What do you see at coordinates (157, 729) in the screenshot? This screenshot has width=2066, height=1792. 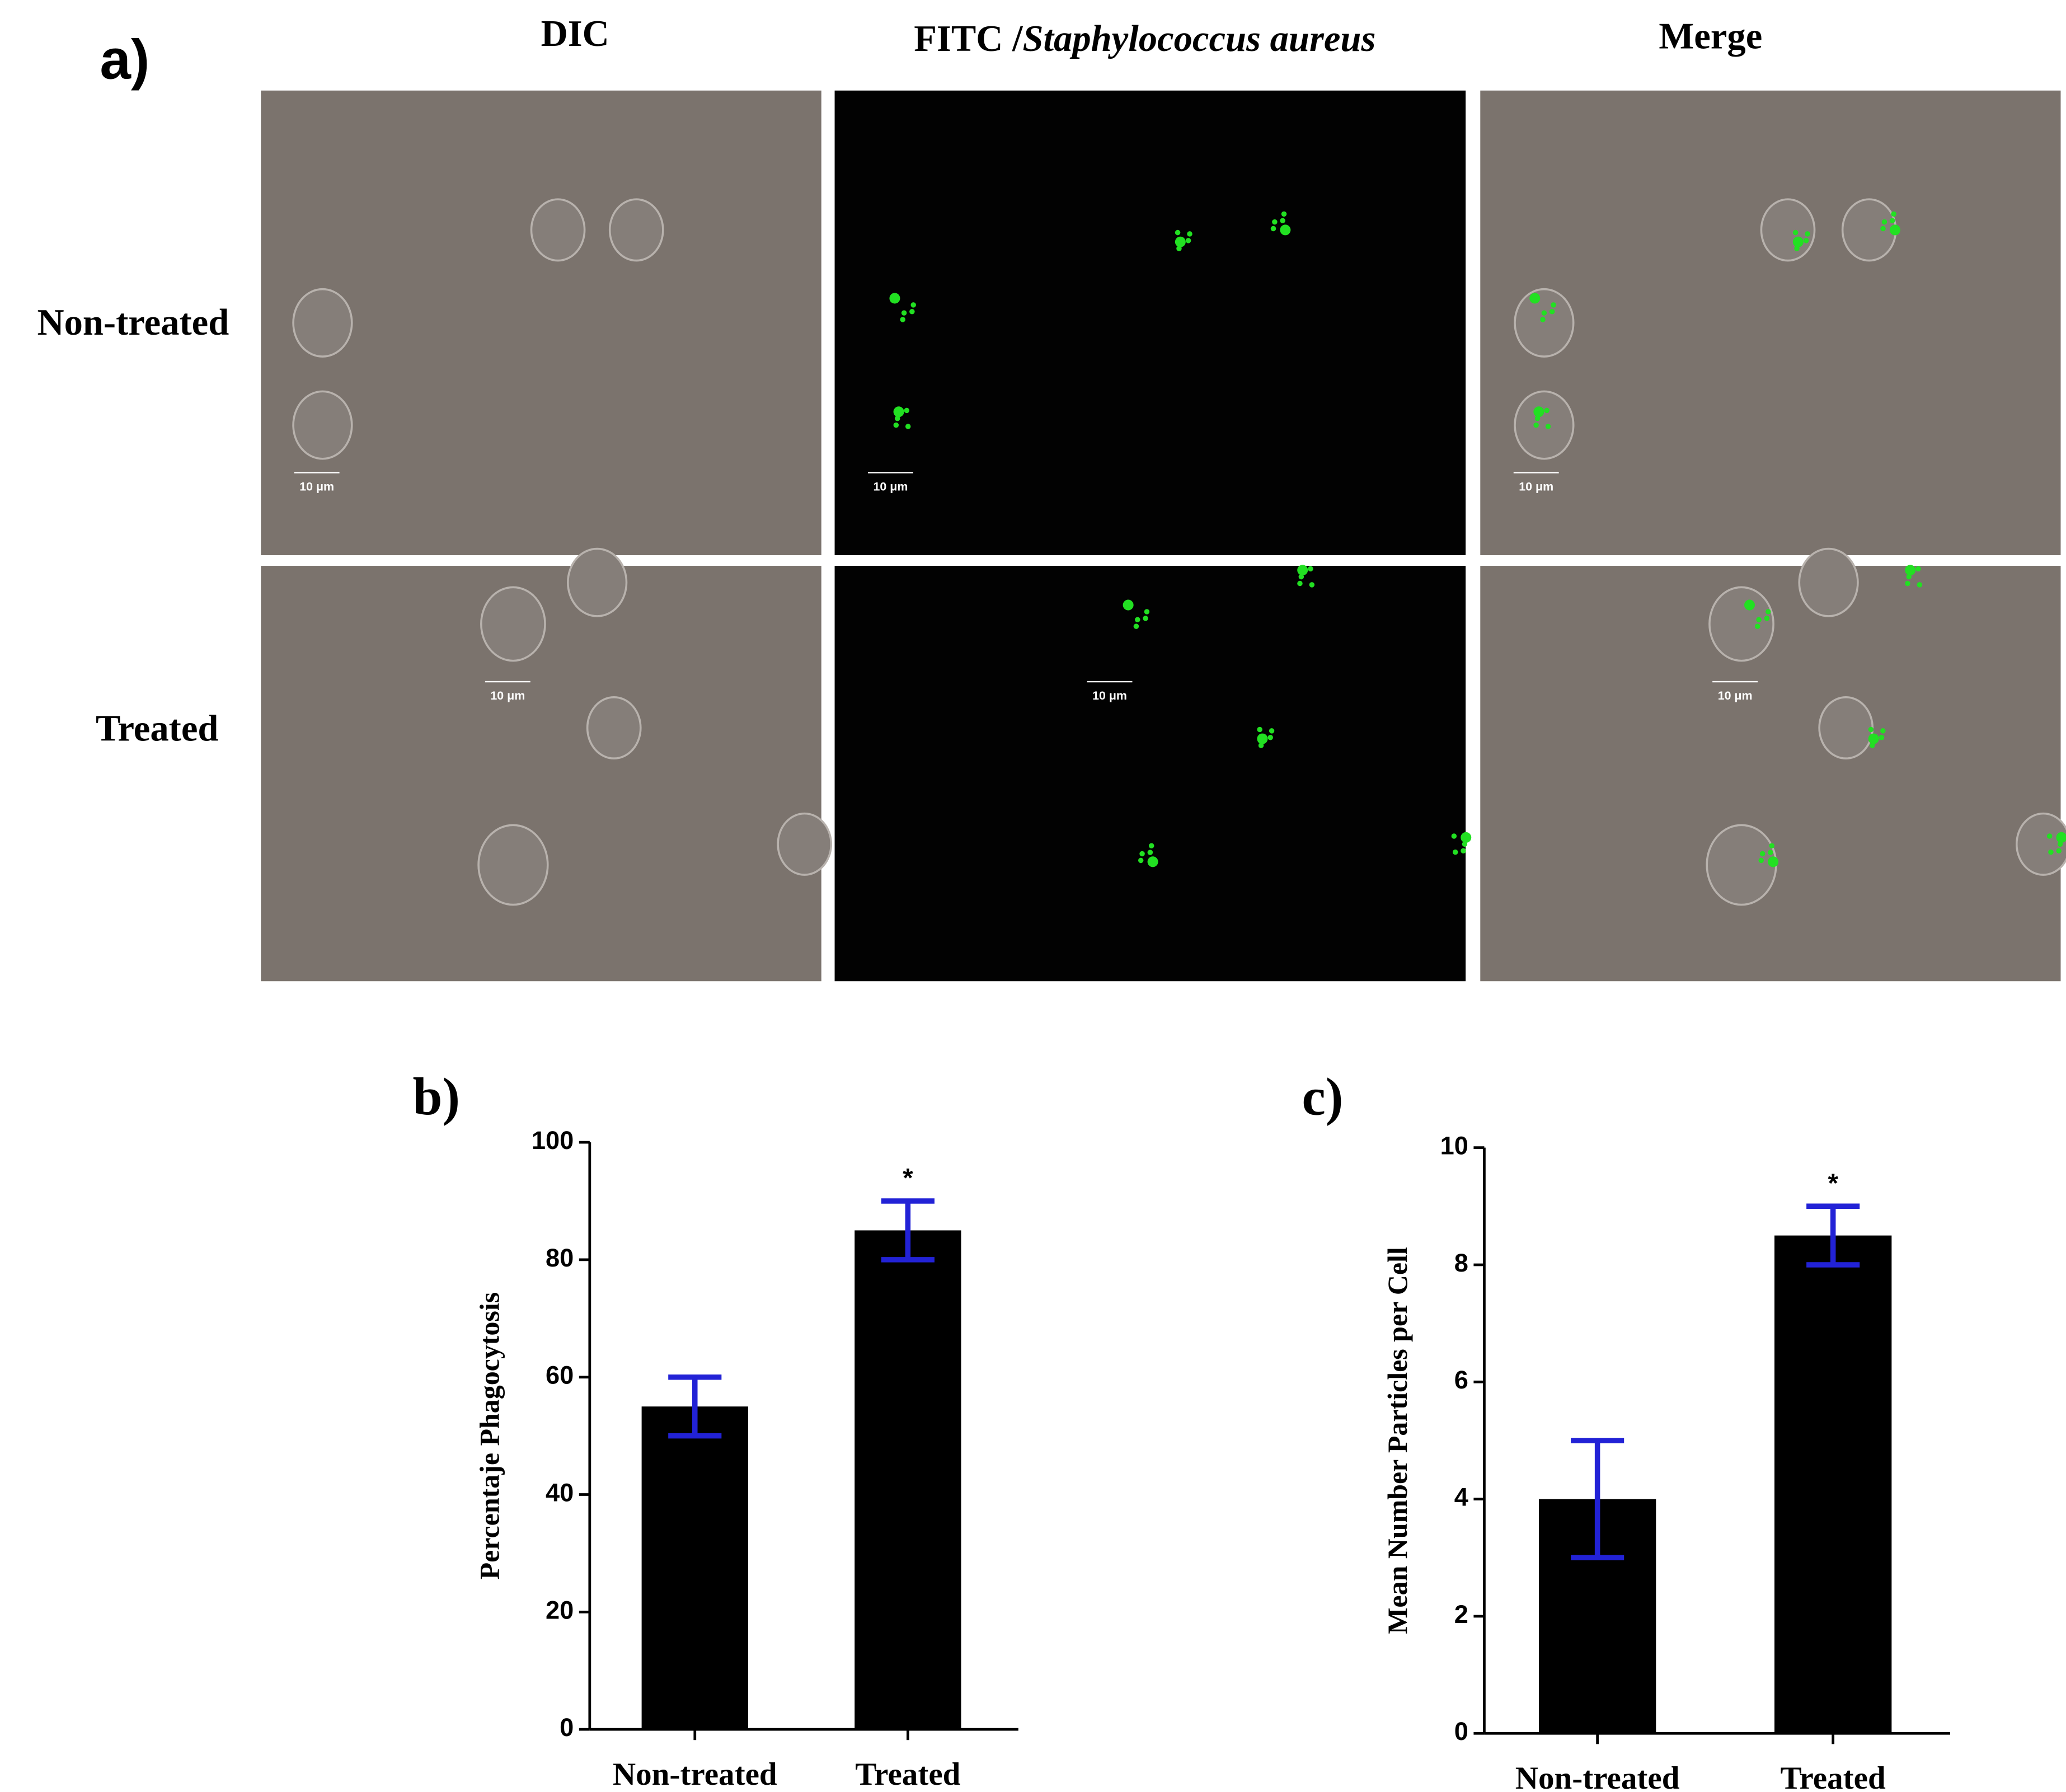 I see `row-label: Treated` at bounding box center [157, 729].